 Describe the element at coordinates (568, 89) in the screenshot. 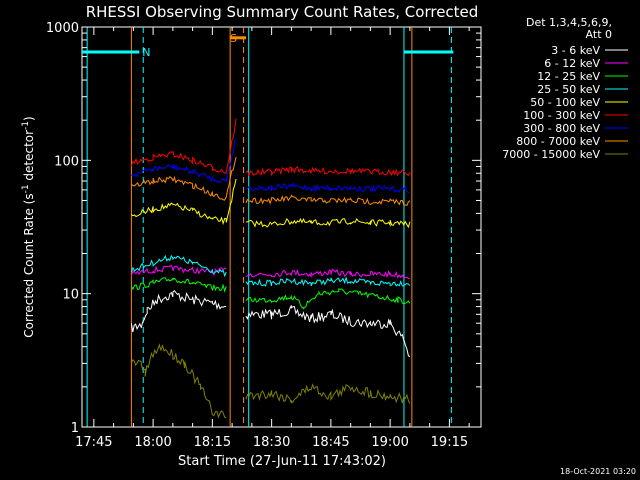

I see `legend-label-3: 25 - 50 keV` at that location.